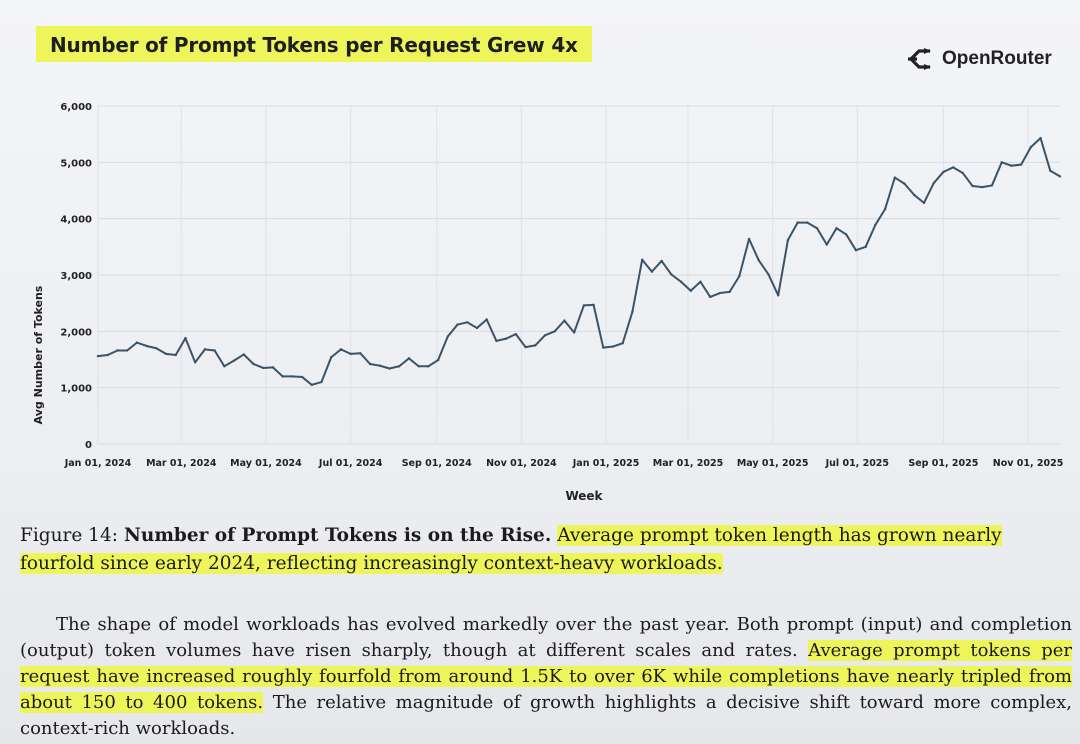 This screenshot has height=744, width=1080. What do you see at coordinates (1028, 463) in the screenshot?
I see `x-tick-label: Nov 01, 2025` at bounding box center [1028, 463].